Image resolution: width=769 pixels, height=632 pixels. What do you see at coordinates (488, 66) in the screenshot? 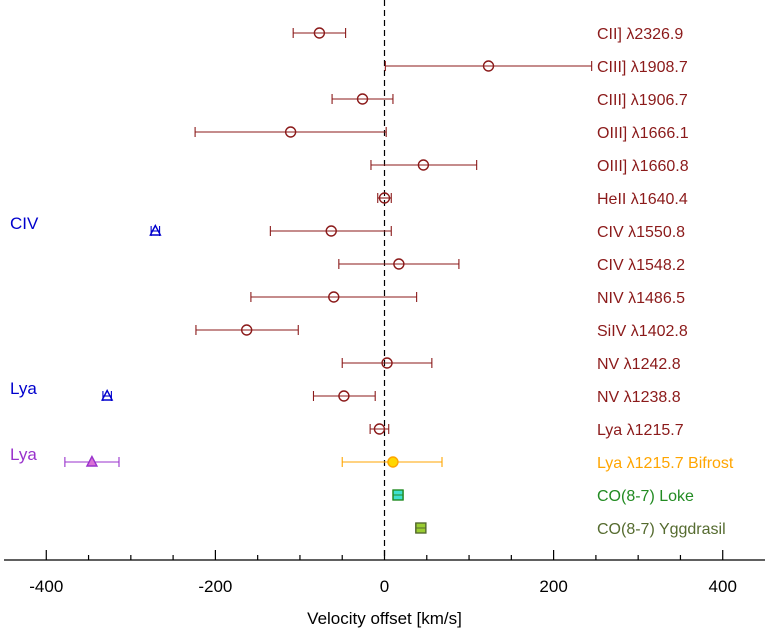
I see `row-ciii-1908-7-marker` at bounding box center [488, 66].